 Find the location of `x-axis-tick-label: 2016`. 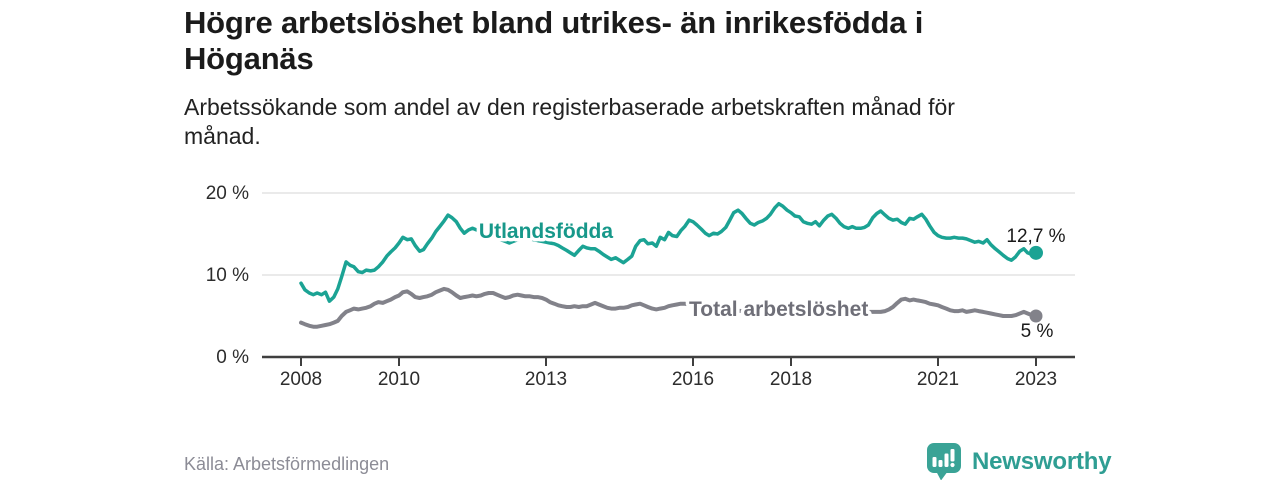

x-axis-tick-label: 2016 is located at coordinates (693, 379).